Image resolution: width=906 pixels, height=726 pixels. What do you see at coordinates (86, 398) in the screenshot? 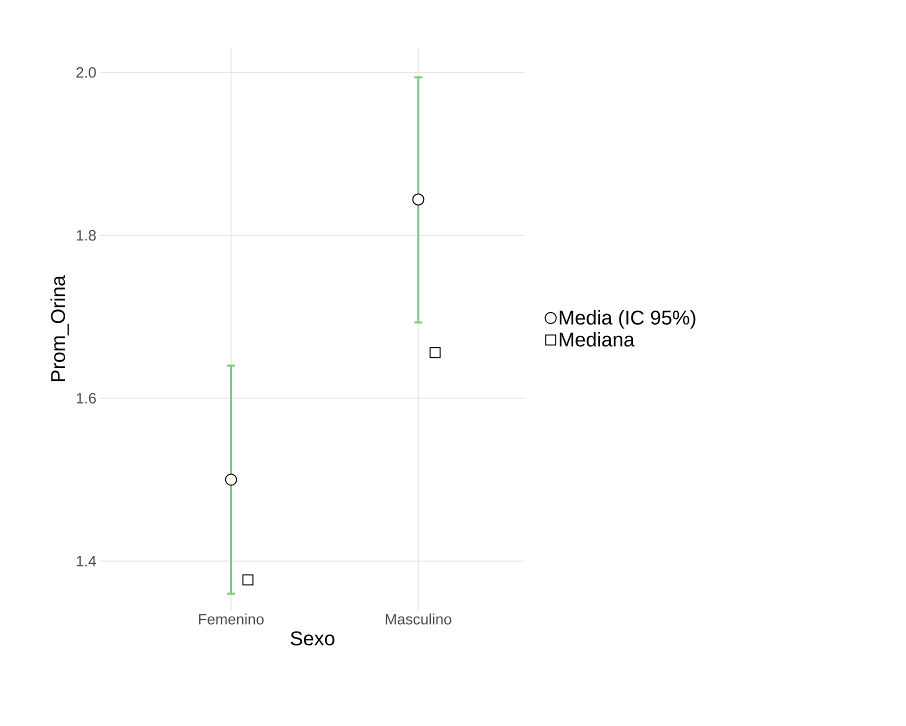
I see `y-tick-label: 1.6` at bounding box center [86, 398].